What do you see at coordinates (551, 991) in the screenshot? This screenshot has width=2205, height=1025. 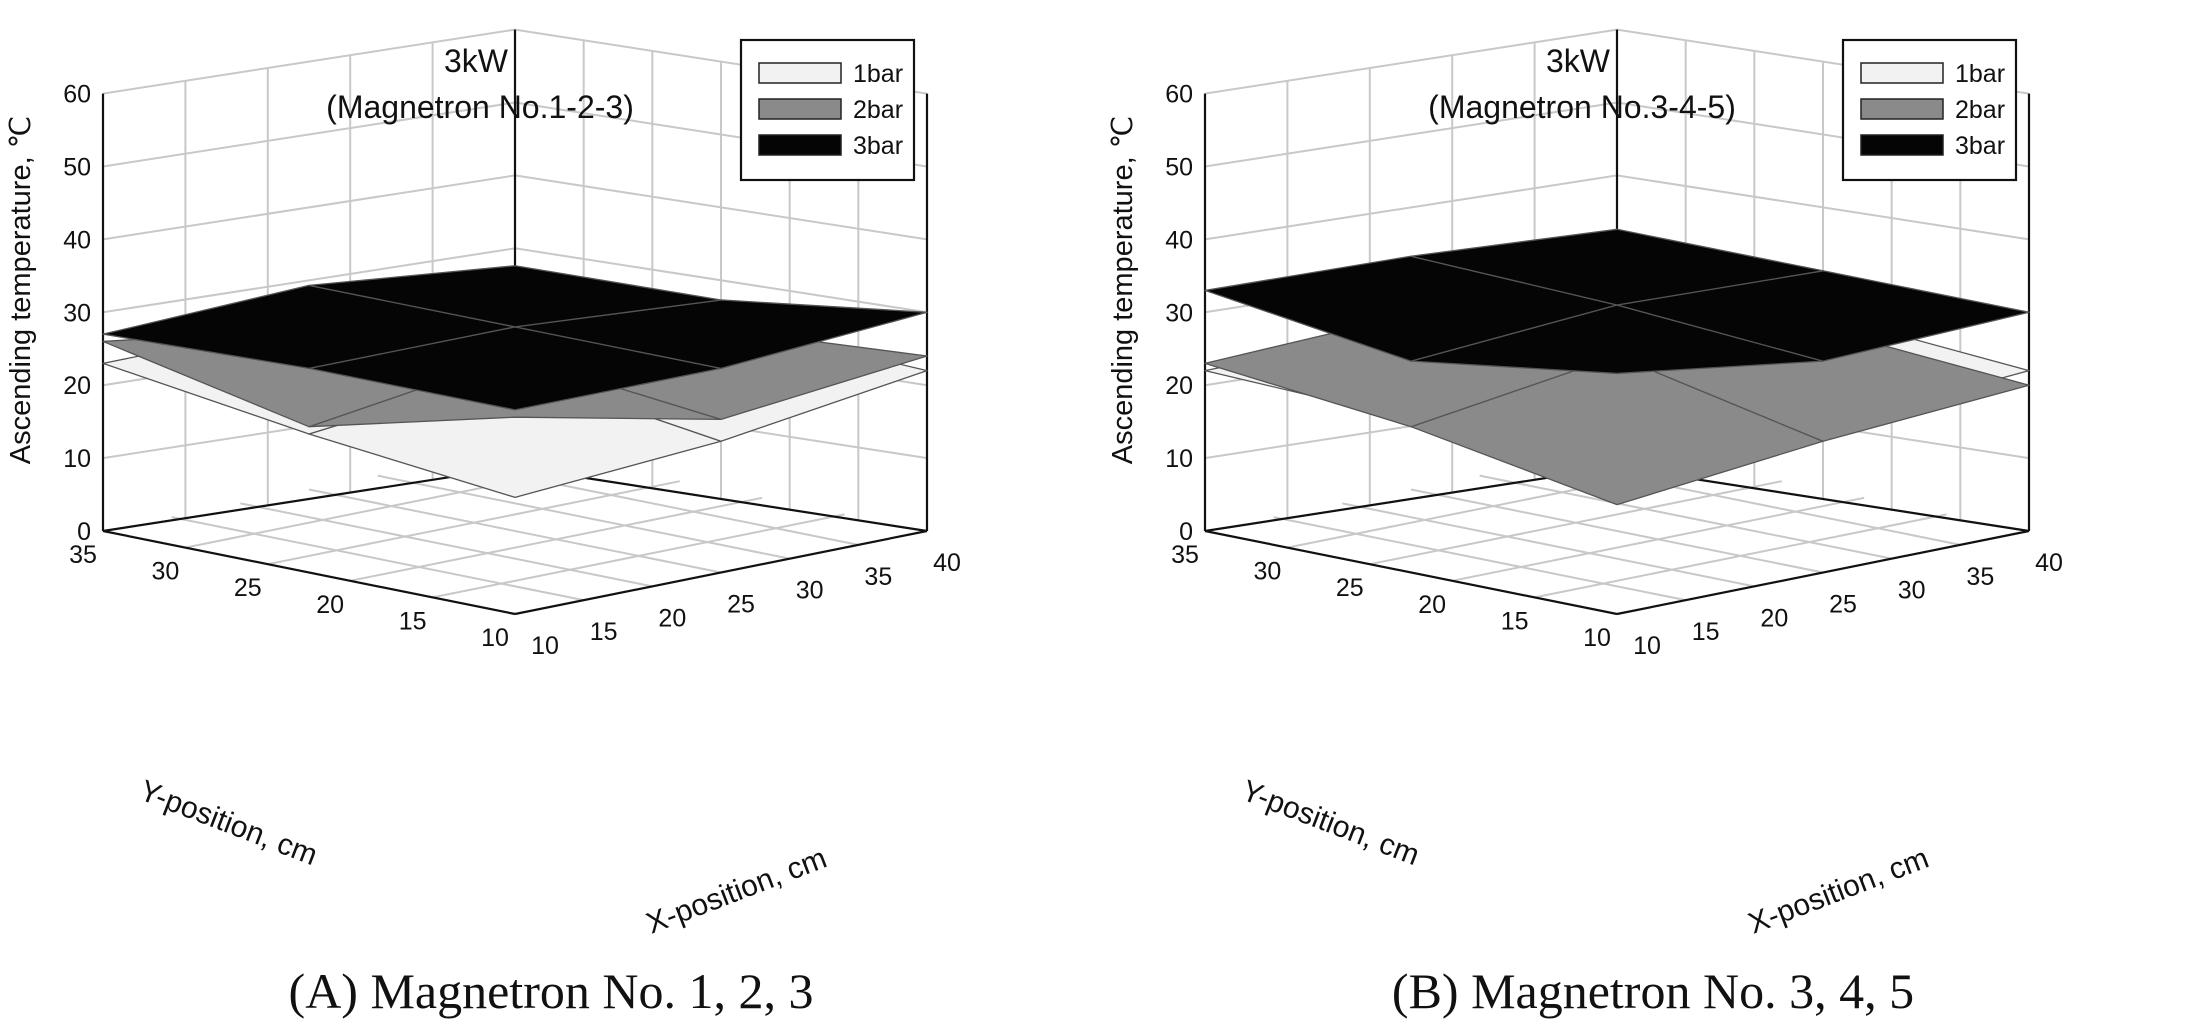 I see `figure-caption-a: (A) Magnetron No. 1, 2, 3` at bounding box center [551, 991].